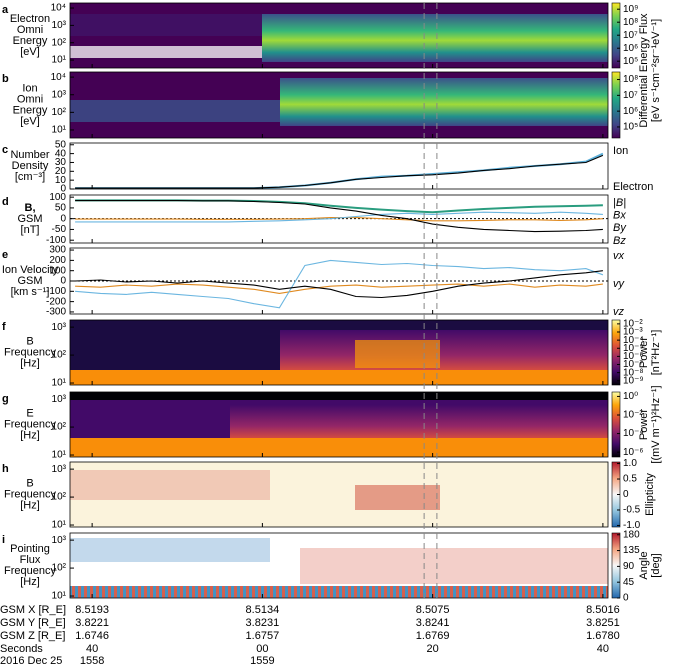  I want to click on row-label: GSM Z [R_E], so click(32, 636).